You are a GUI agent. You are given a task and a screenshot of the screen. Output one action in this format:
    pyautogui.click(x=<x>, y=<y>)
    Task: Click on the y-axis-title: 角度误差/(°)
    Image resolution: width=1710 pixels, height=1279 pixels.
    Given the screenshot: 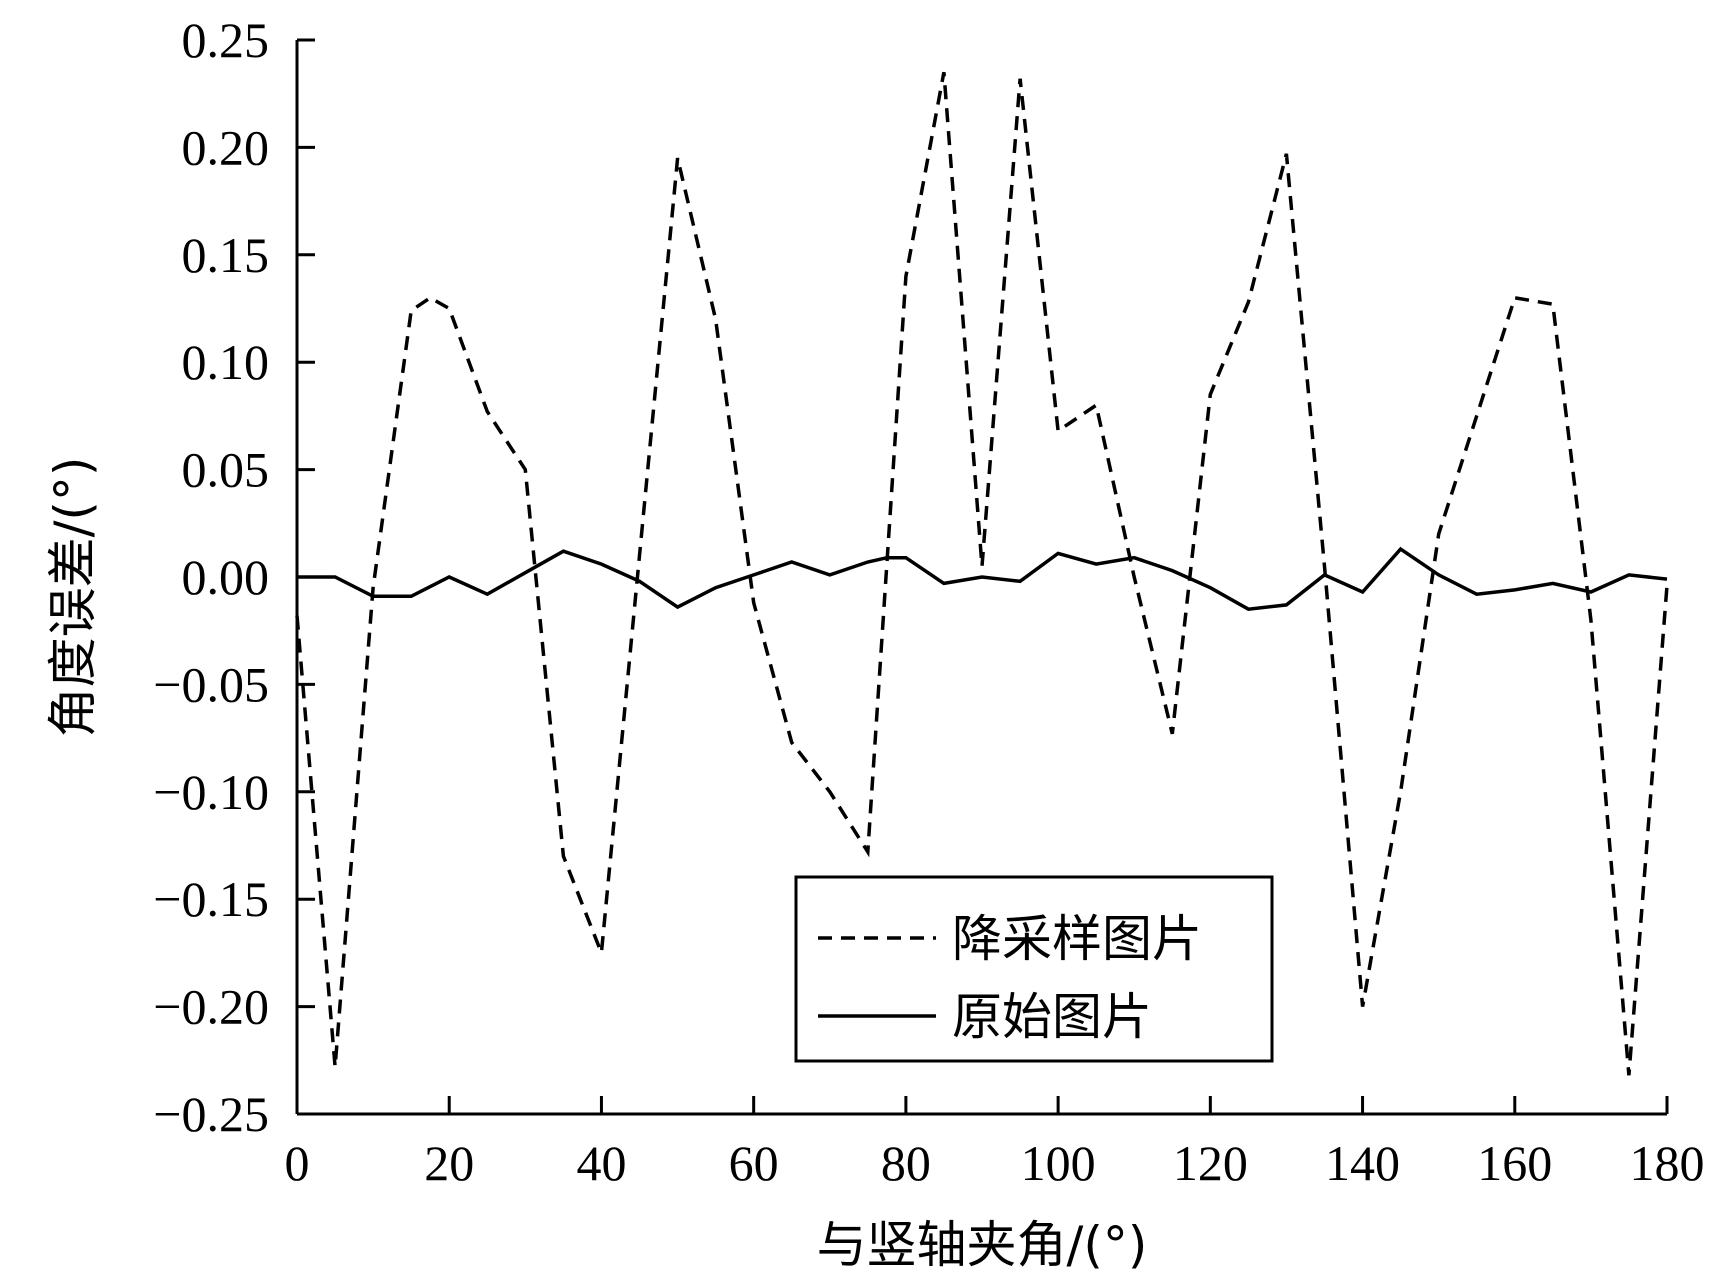 What is the action you would take?
    pyautogui.click(x=73, y=597)
    